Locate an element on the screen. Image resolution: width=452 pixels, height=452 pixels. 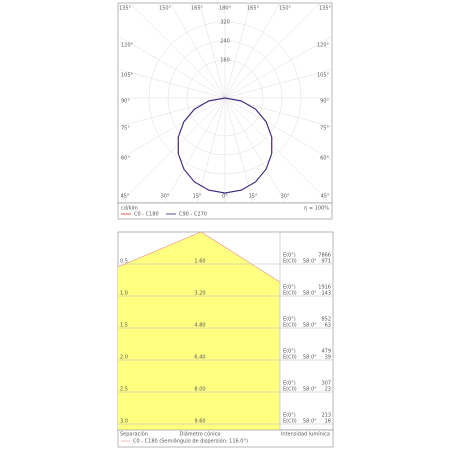
diameter: 1.60 is located at coordinates (199, 262).